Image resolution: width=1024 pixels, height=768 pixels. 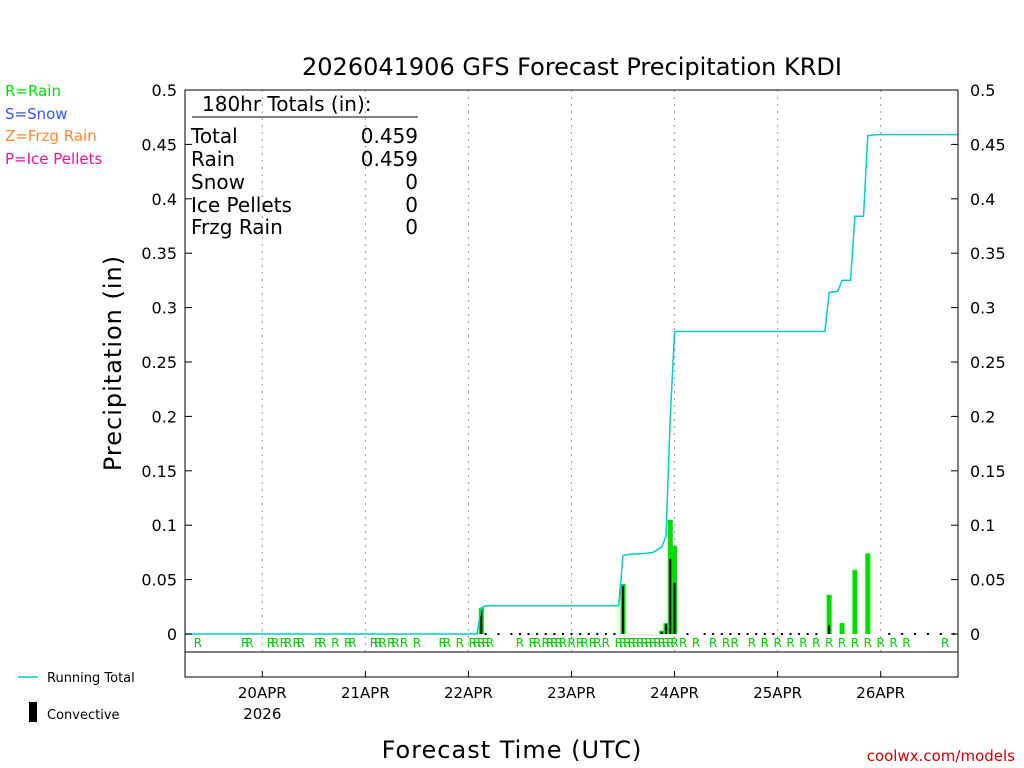 What do you see at coordinates (164, 416) in the screenshot?
I see `y-tick-label-left: 0.2` at bounding box center [164, 416].